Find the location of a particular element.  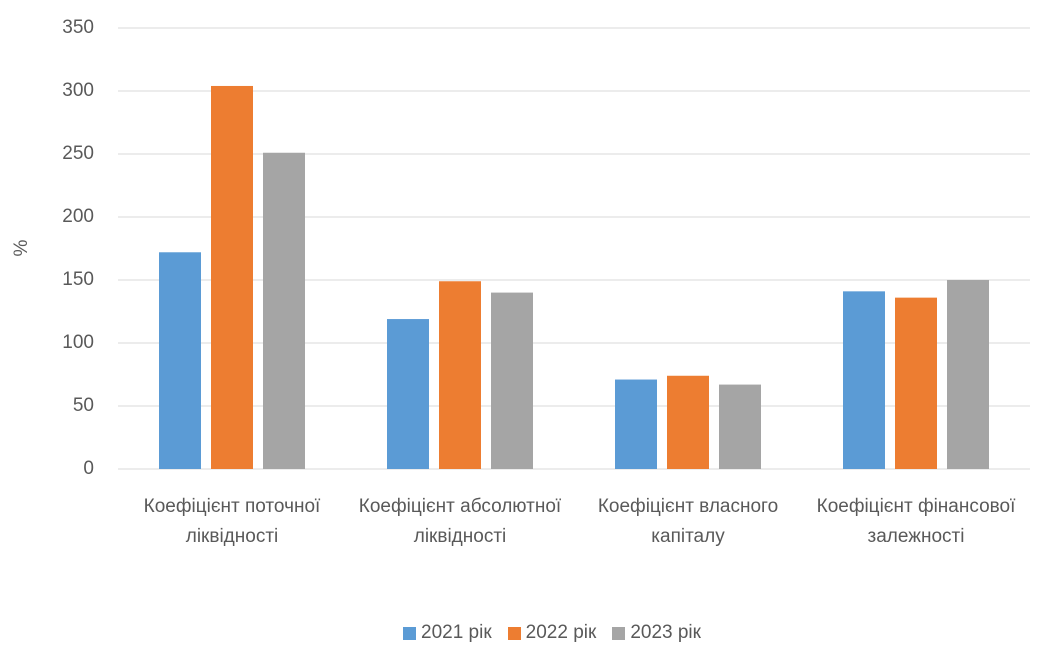

y-tick-label: 50 is located at coordinates (83, 405).